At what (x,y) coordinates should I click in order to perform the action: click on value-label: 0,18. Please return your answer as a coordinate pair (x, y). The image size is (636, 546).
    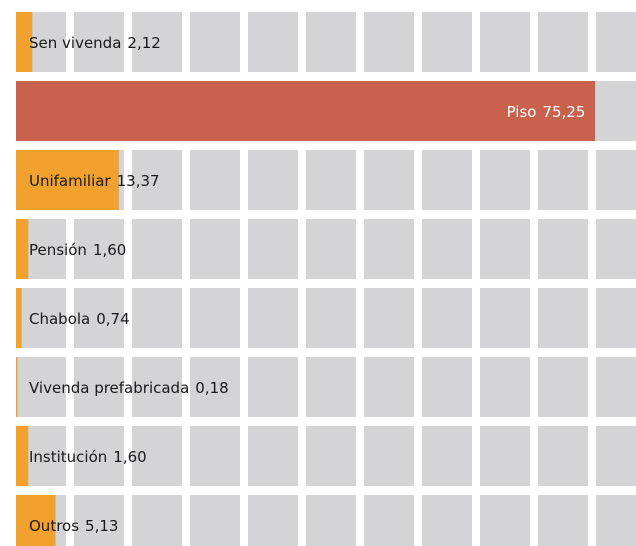
    Looking at the image, I should click on (211, 388).